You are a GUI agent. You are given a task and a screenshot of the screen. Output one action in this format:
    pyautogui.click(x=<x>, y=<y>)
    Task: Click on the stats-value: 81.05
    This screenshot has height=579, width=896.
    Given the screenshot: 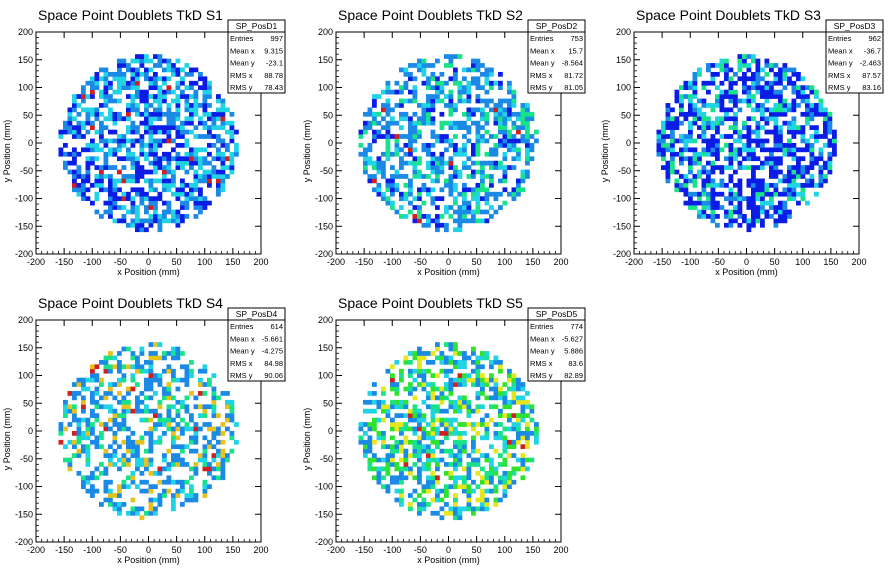 What is the action you would take?
    pyautogui.click(x=573, y=87)
    